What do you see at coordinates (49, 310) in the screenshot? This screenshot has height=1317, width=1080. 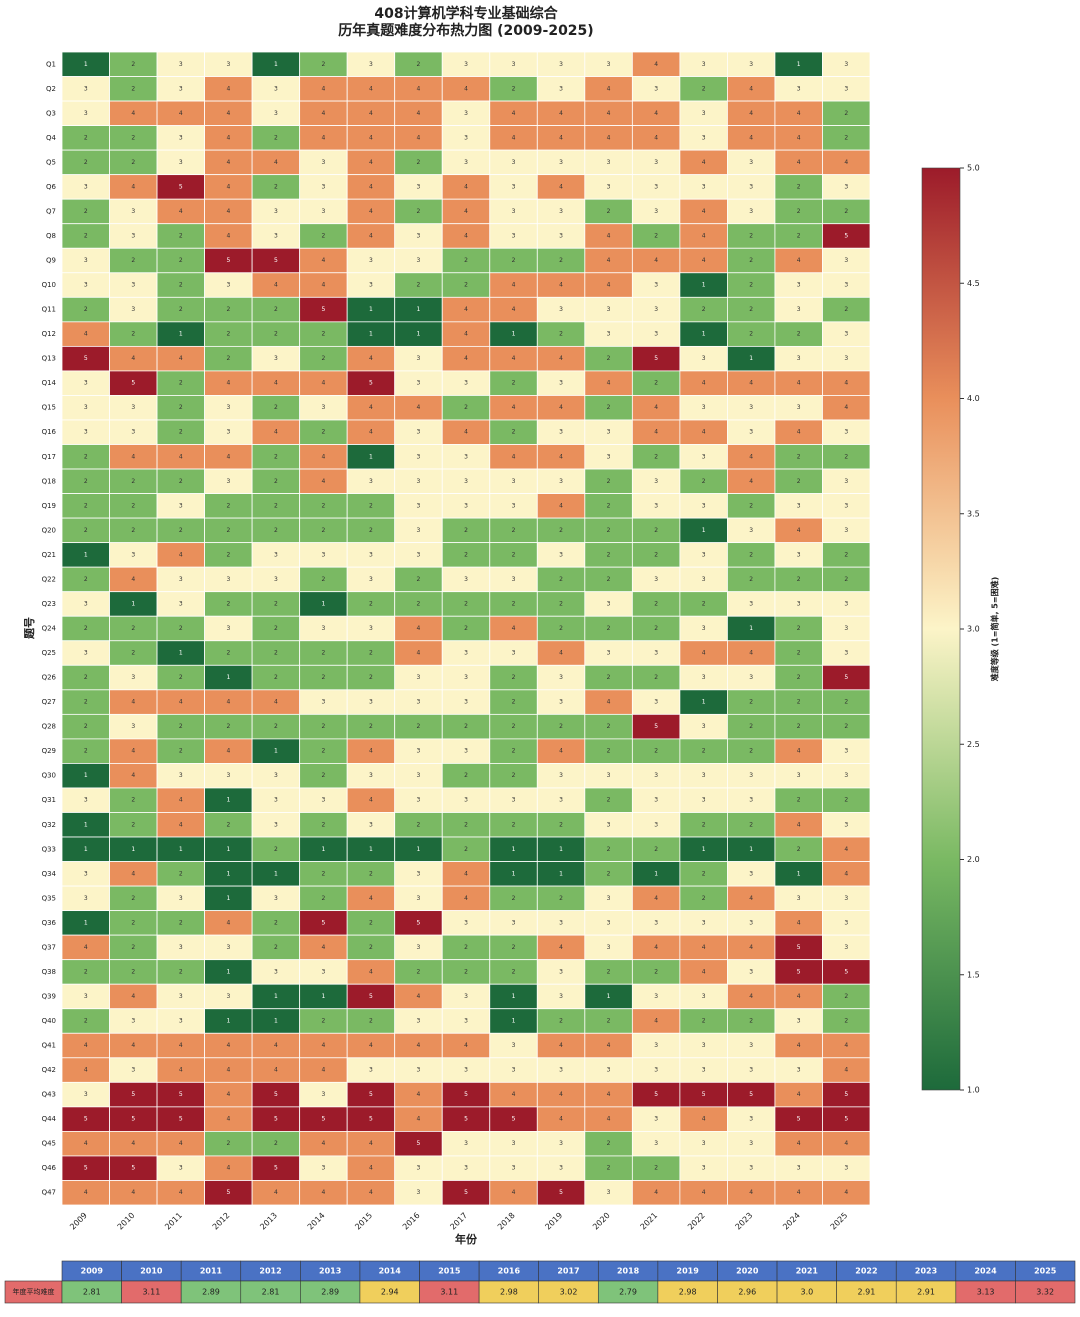 I see `y-tick-label: Q11` at bounding box center [49, 310].